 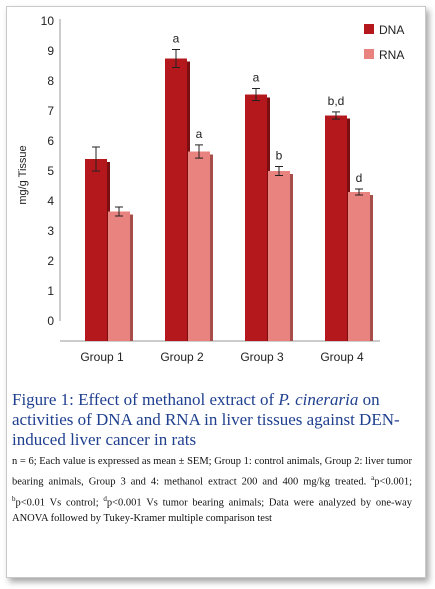 What do you see at coordinates (391, 55) in the screenshot?
I see `legend-label-rna: RNA` at bounding box center [391, 55].